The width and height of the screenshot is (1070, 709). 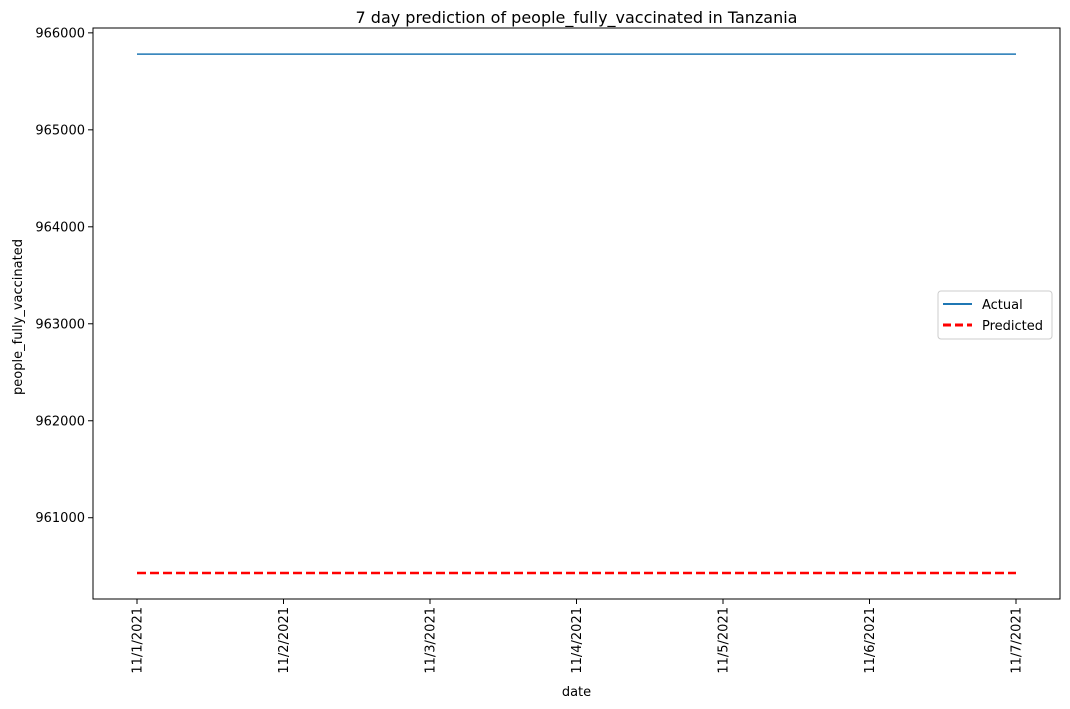 I want to click on y-tick-label: 964000, so click(x=60, y=227).